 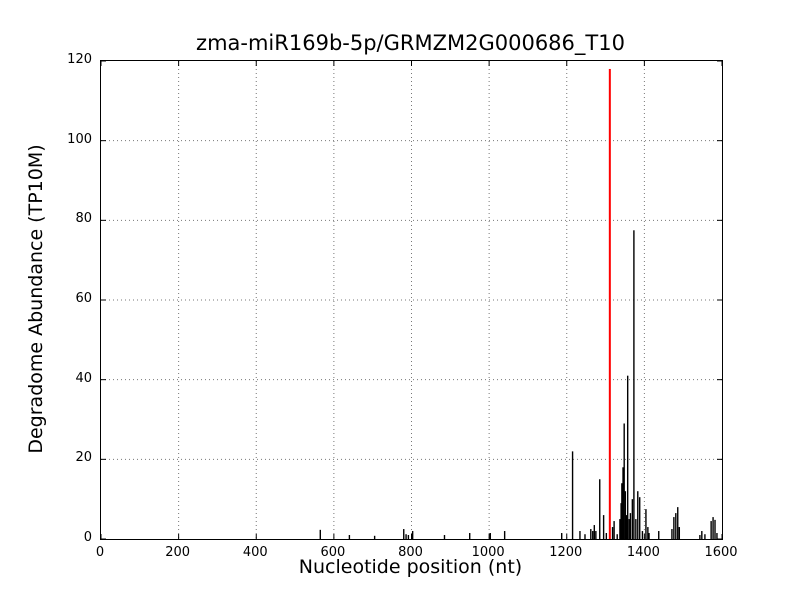 What do you see at coordinates (83, 219) in the screenshot?
I see `y-tick-label: 80` at bounding box center [83, 219].